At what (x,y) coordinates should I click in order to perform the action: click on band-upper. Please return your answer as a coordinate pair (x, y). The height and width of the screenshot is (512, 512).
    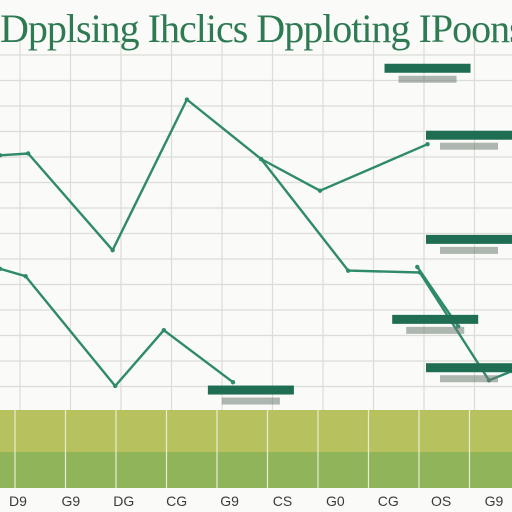
    Looking at the image, I should click on (256, 431).